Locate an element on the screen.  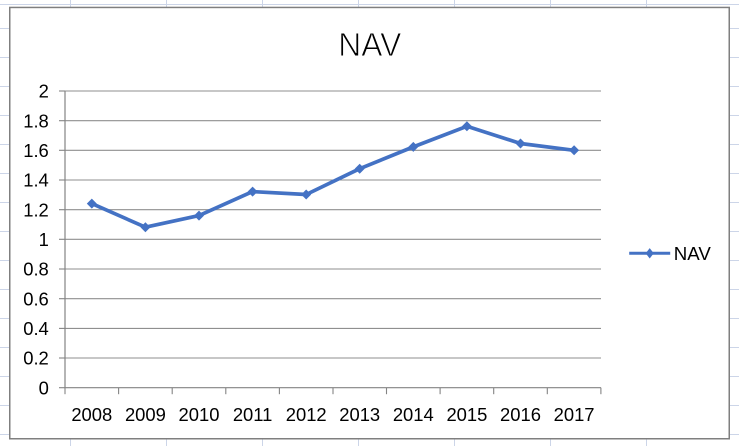
svg-text: 1.6 is located at coordinates (36, 150).